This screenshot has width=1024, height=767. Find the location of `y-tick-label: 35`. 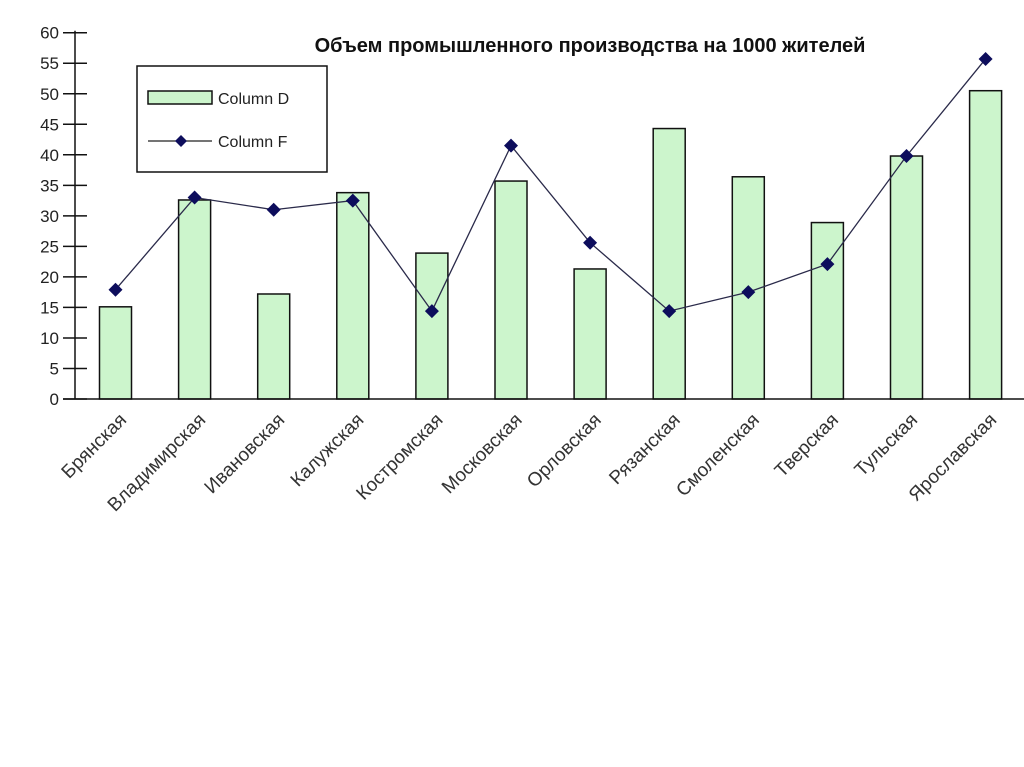

y-tick-label: 35 is located at coordinates (49, 185).